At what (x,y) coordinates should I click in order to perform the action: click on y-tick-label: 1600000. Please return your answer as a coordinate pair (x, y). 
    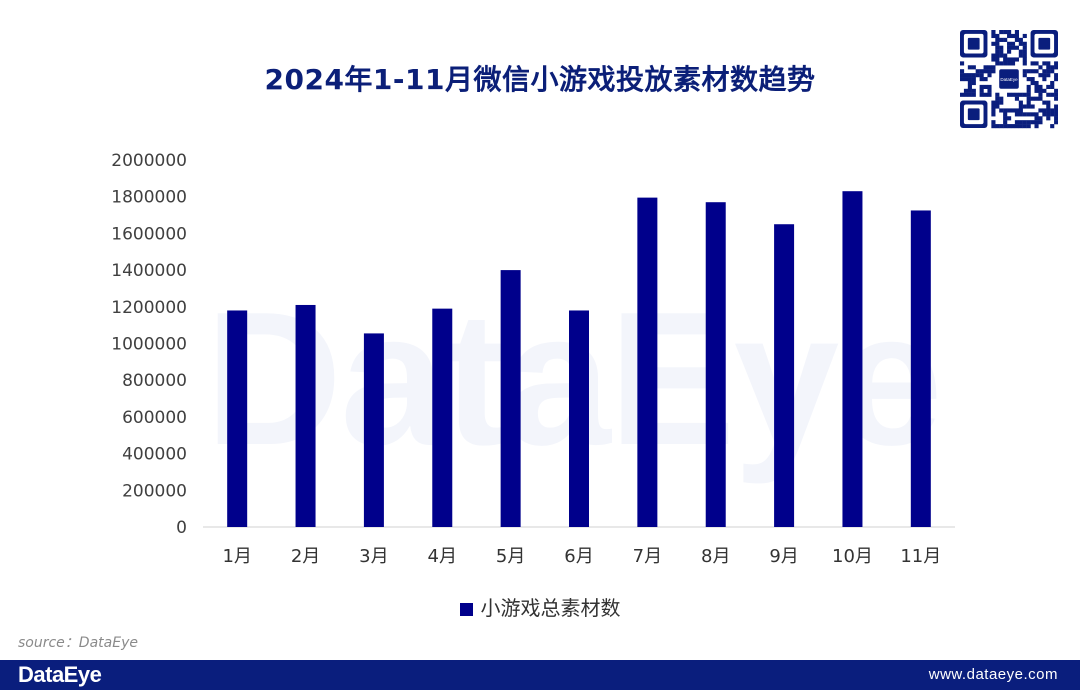
    Looking at the image, I should click on (149, 234).